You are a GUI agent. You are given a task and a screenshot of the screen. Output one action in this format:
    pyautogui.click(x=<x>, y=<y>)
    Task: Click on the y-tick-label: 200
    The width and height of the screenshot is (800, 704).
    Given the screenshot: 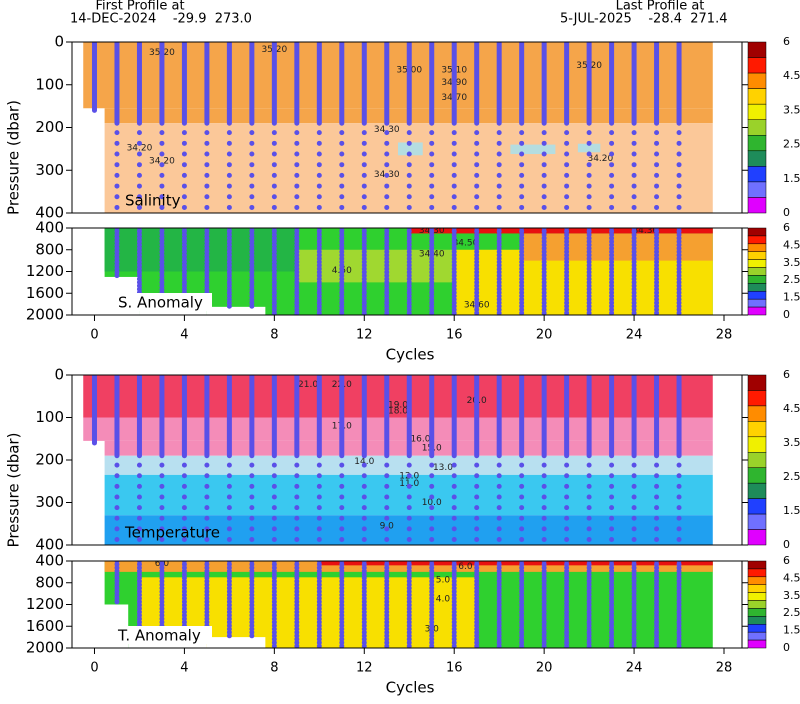 What is the action you would take?
    pyautogui.click(x=49, y=127)
    